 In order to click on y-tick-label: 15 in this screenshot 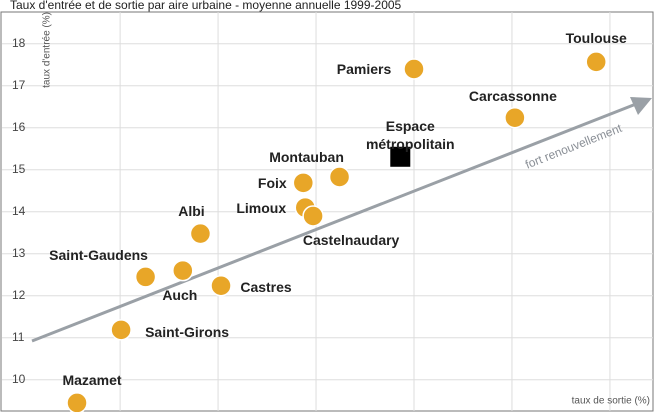, I will do `click(19, 169)`.